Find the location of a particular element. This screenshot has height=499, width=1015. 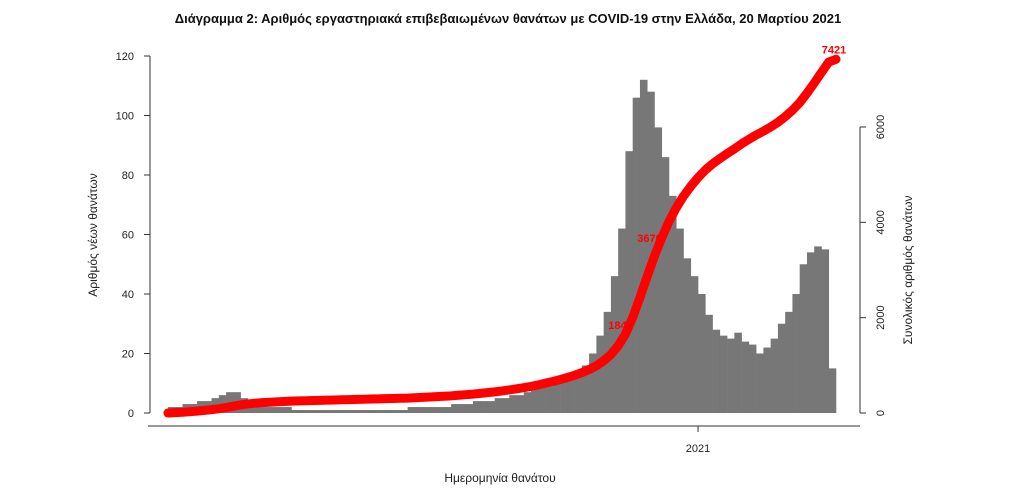

x-axis-label: Ημερομηνία θανάτου is located at coordinates (499, 478).